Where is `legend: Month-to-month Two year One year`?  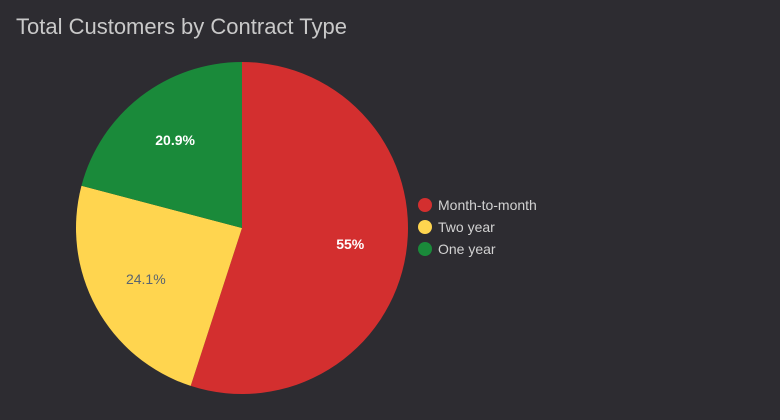
legend: Month-to-month Two year One year is located at coordinates (477, 227).